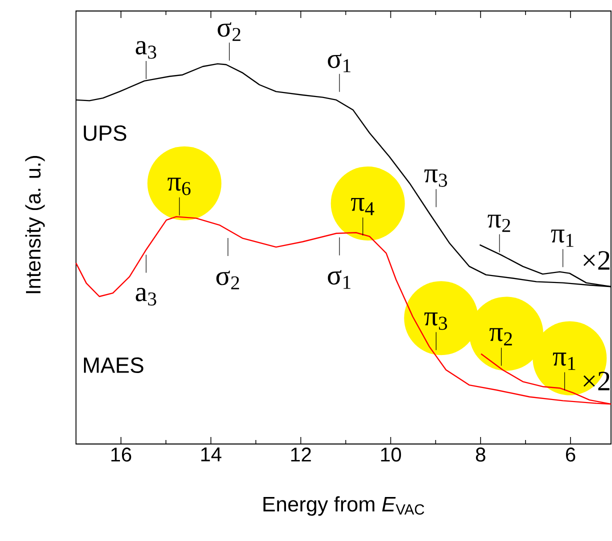 This screenshot has width=612, height=541. I want to click on annotation: π$_{6}$, so click(179, 187).